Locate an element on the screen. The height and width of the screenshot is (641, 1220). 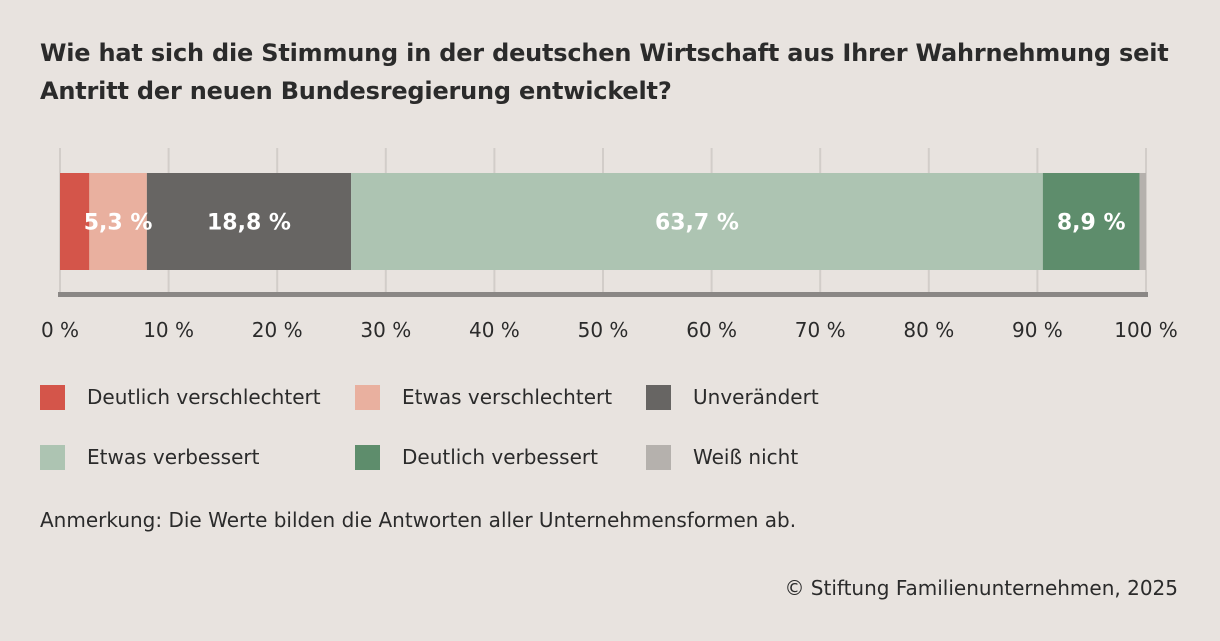
chart-source: © Stiftung Familienunternehmen, 2025 is located at coordinates (981, 588).